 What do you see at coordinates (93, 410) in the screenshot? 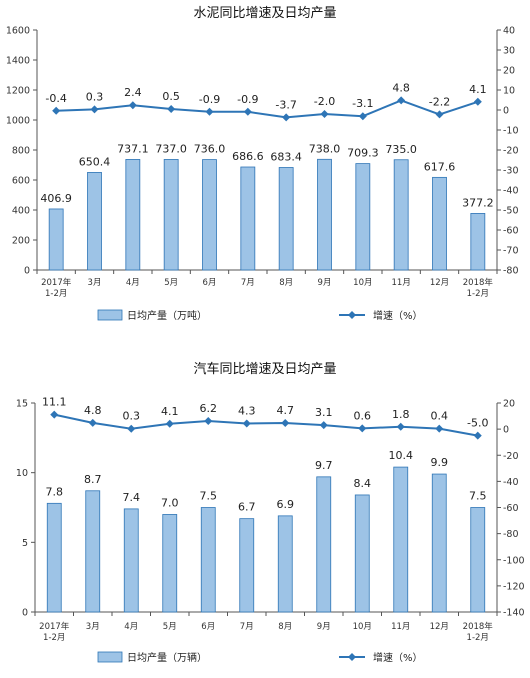
I see `auto-growth-value-label: 4.8` at bounding box center [93, 410].